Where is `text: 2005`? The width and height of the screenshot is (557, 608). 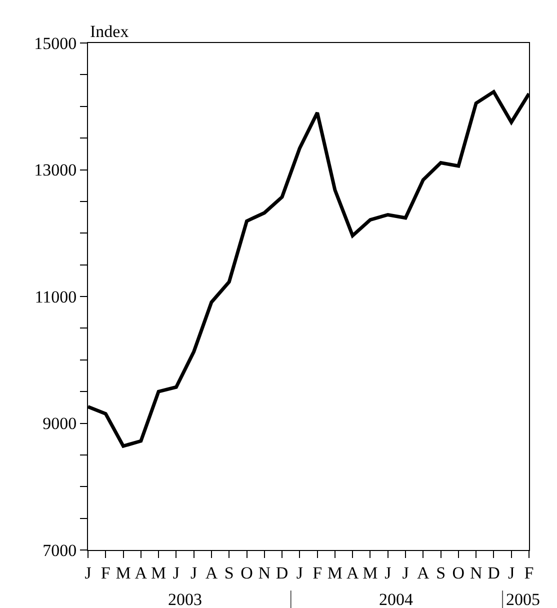
text: 2005 is located at coordinates (523, 599).